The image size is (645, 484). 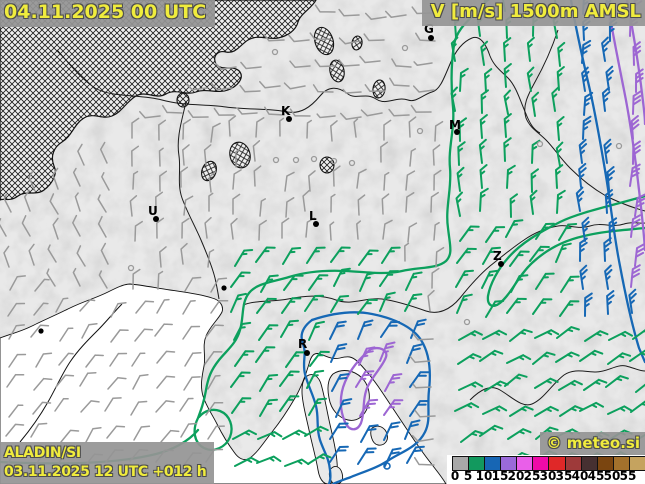 I want to click on legend-tick-value: 5, so click(x=468, y=476).